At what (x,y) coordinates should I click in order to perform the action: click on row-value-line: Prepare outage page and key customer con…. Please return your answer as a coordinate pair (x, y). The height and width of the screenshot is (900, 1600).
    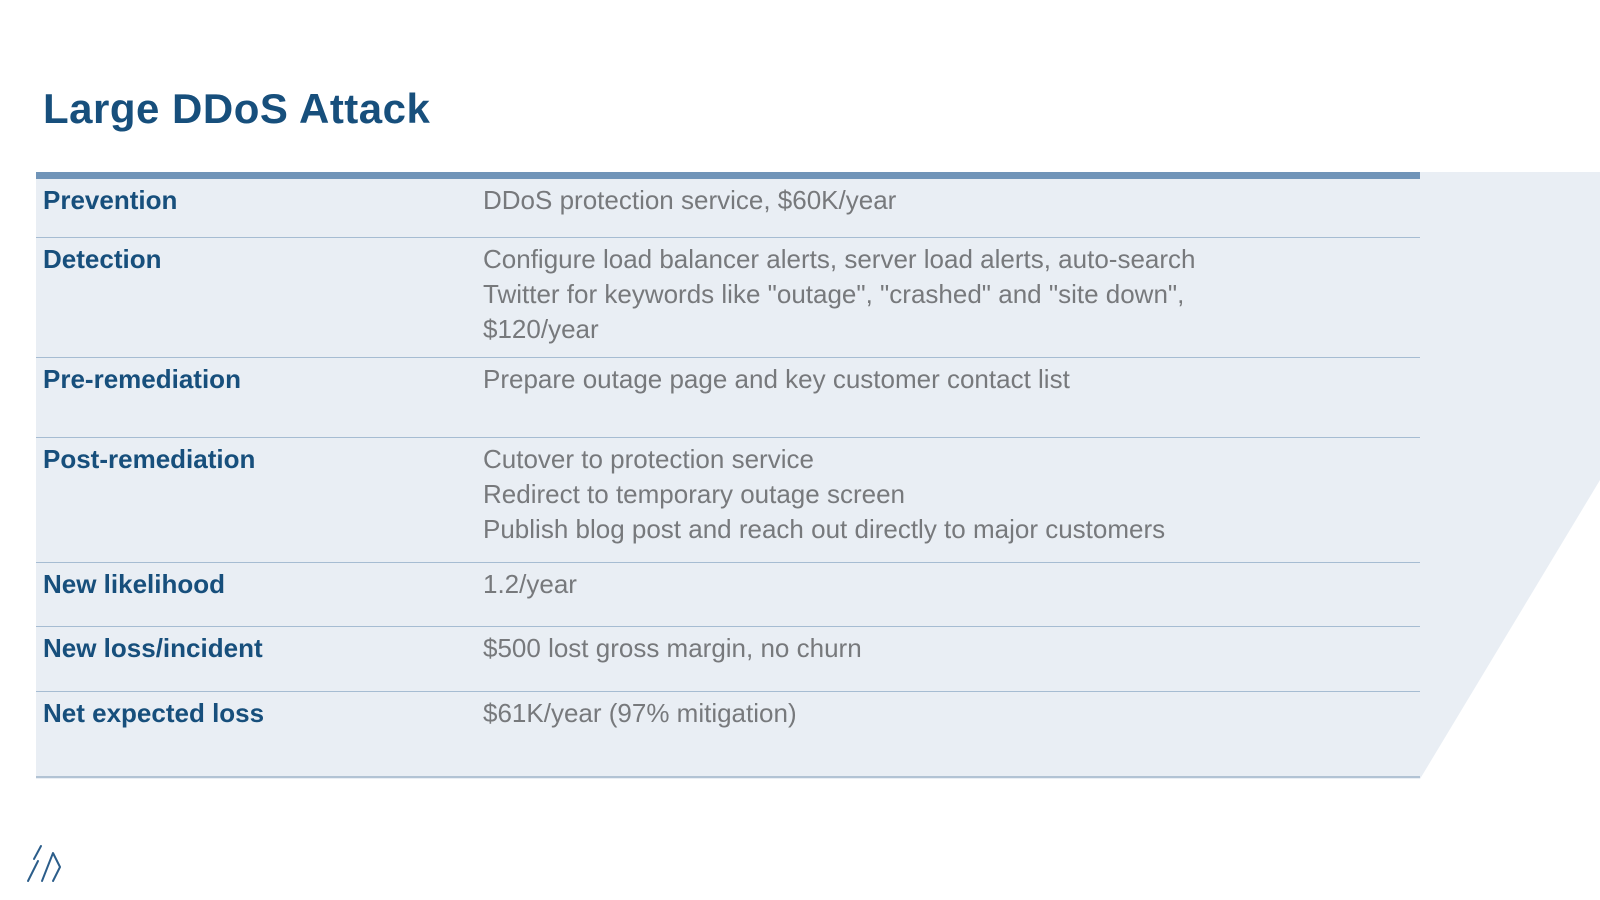
    Looking at the image, I should click on (776, 379).